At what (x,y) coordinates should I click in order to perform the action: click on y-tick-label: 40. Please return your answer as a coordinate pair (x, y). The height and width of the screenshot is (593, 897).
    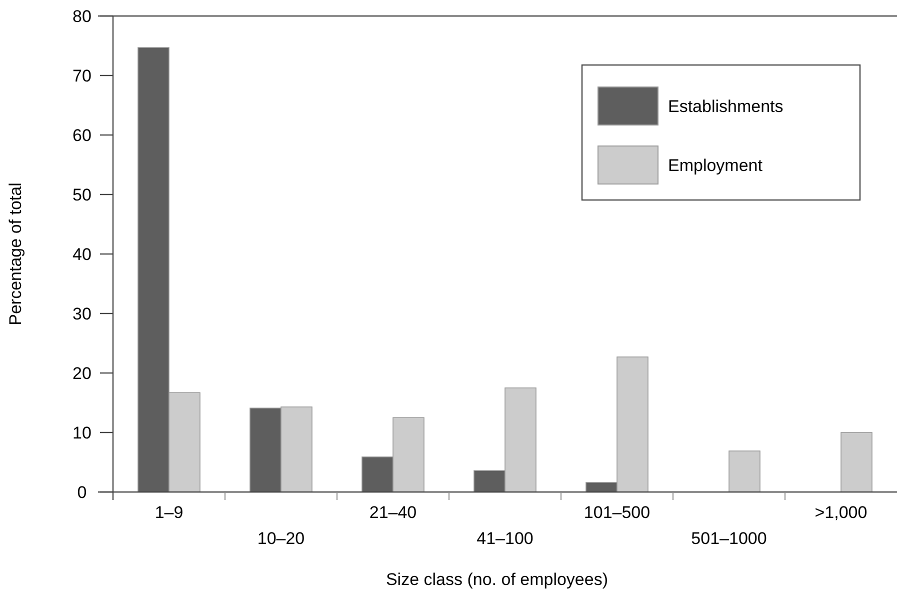
    Looking at the image, I should click on (82, 254).